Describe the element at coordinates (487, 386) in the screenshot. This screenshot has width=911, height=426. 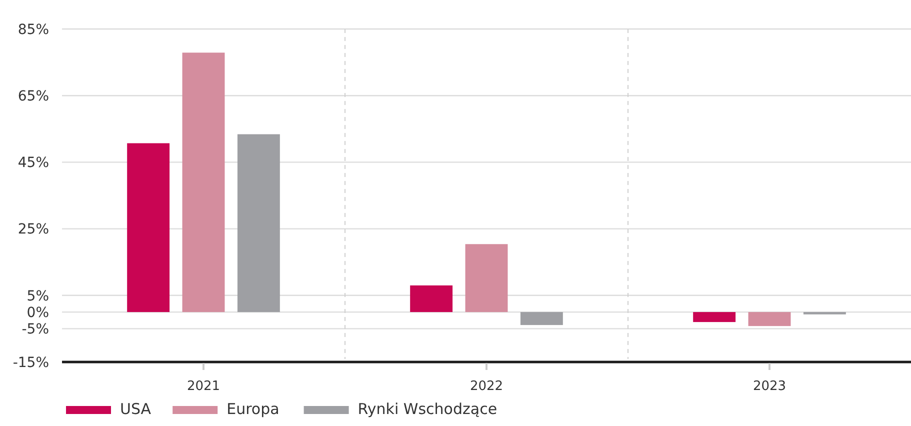
I see `x-tick-label: 2022` at that location.